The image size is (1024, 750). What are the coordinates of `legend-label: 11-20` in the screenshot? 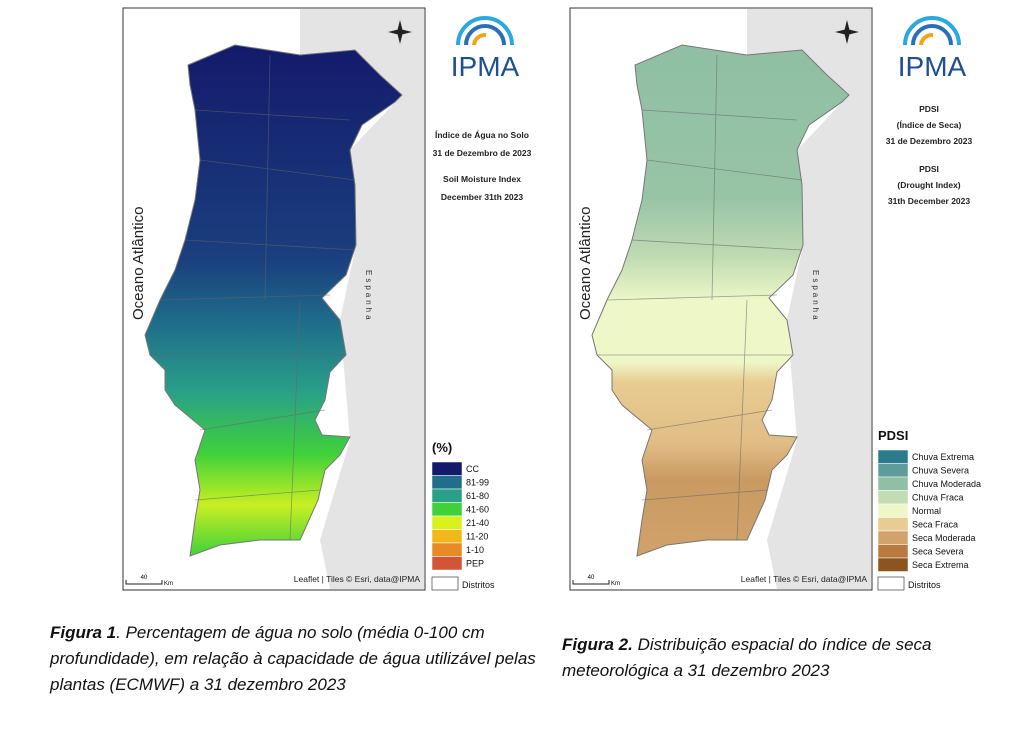 It's located at (477, 537).